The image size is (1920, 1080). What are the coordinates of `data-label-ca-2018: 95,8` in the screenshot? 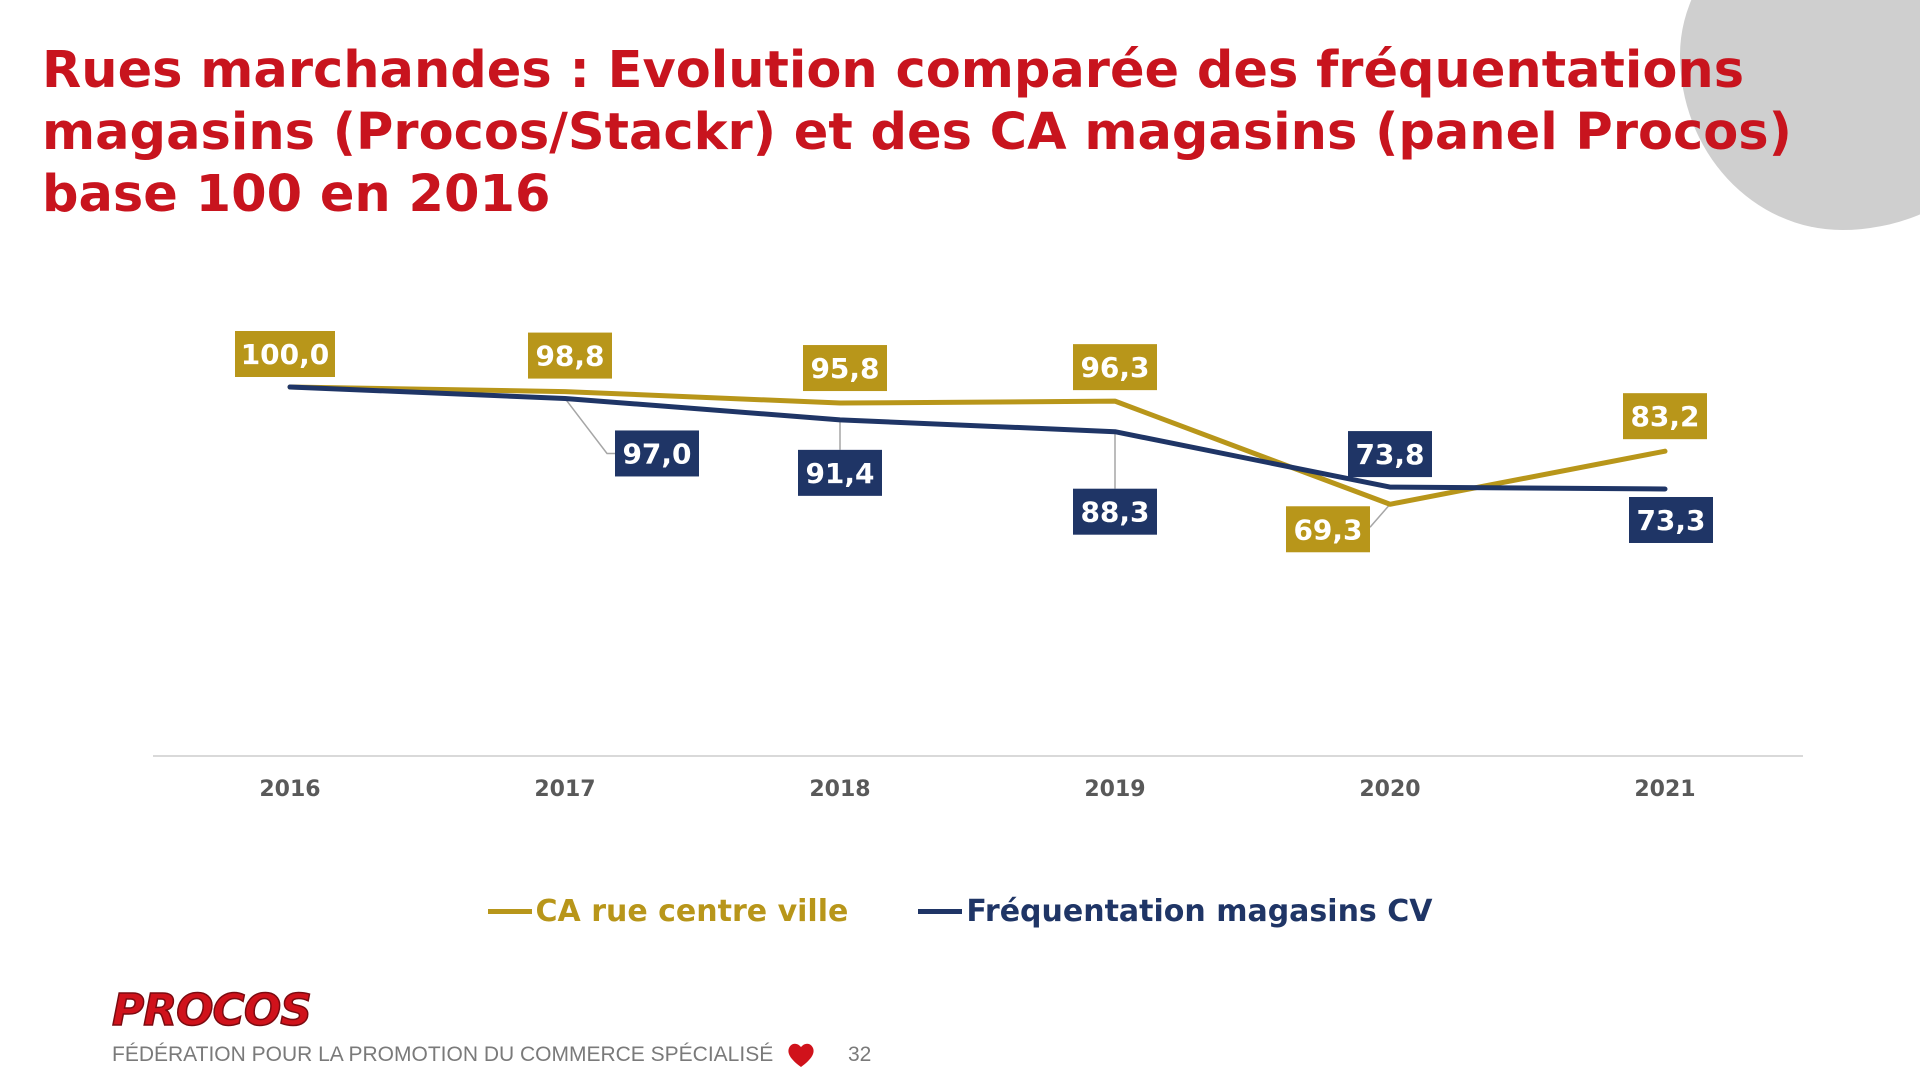 It's located at (845, 368).